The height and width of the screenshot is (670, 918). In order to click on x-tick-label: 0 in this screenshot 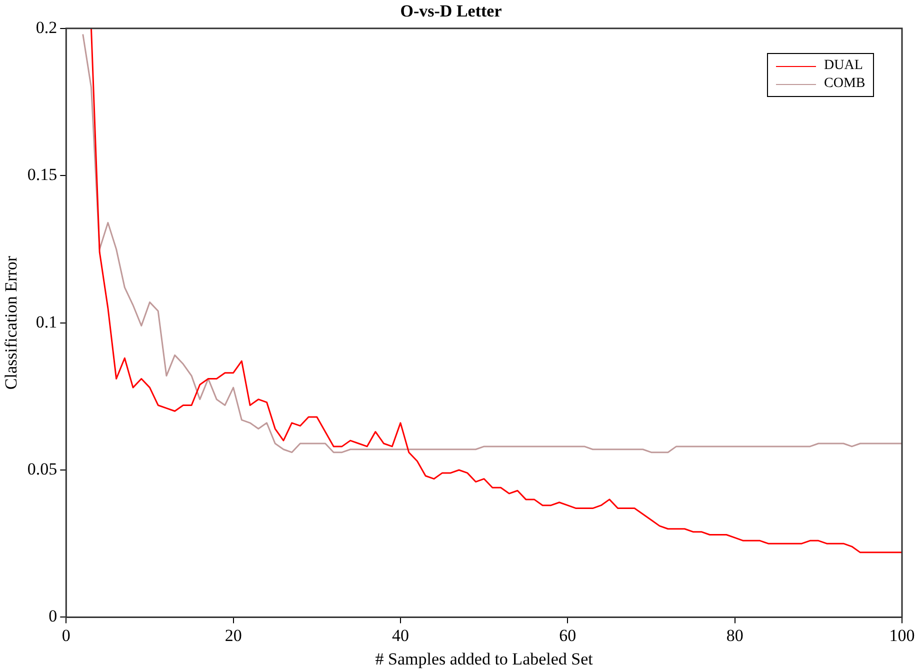, I will do `click(66, 635)`.